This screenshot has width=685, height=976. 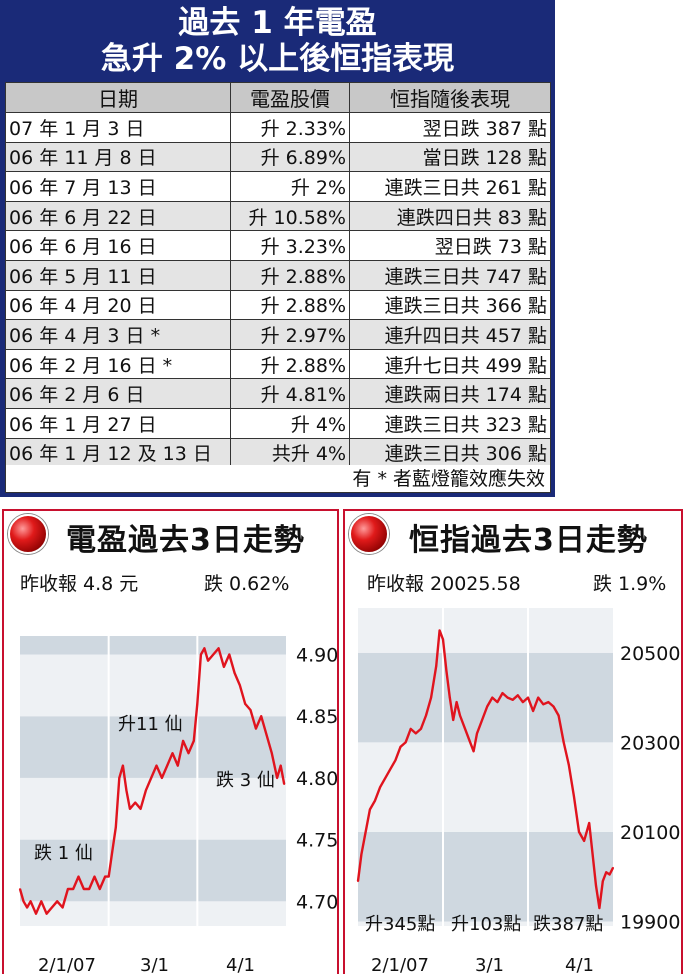 I want to click on cell-date: 06 年 11 月 8 日, so click(x=118, y=157).